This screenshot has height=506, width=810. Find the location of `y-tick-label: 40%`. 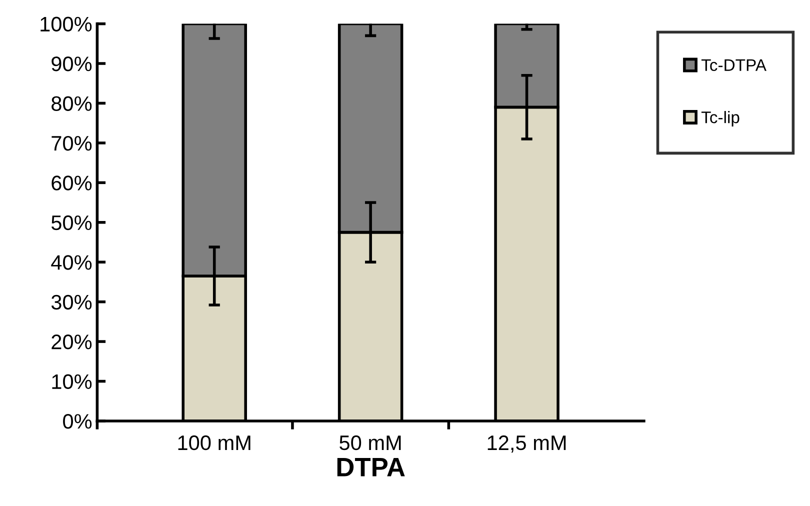

y-tick-label: 40% is located at coordinates (71, 262).